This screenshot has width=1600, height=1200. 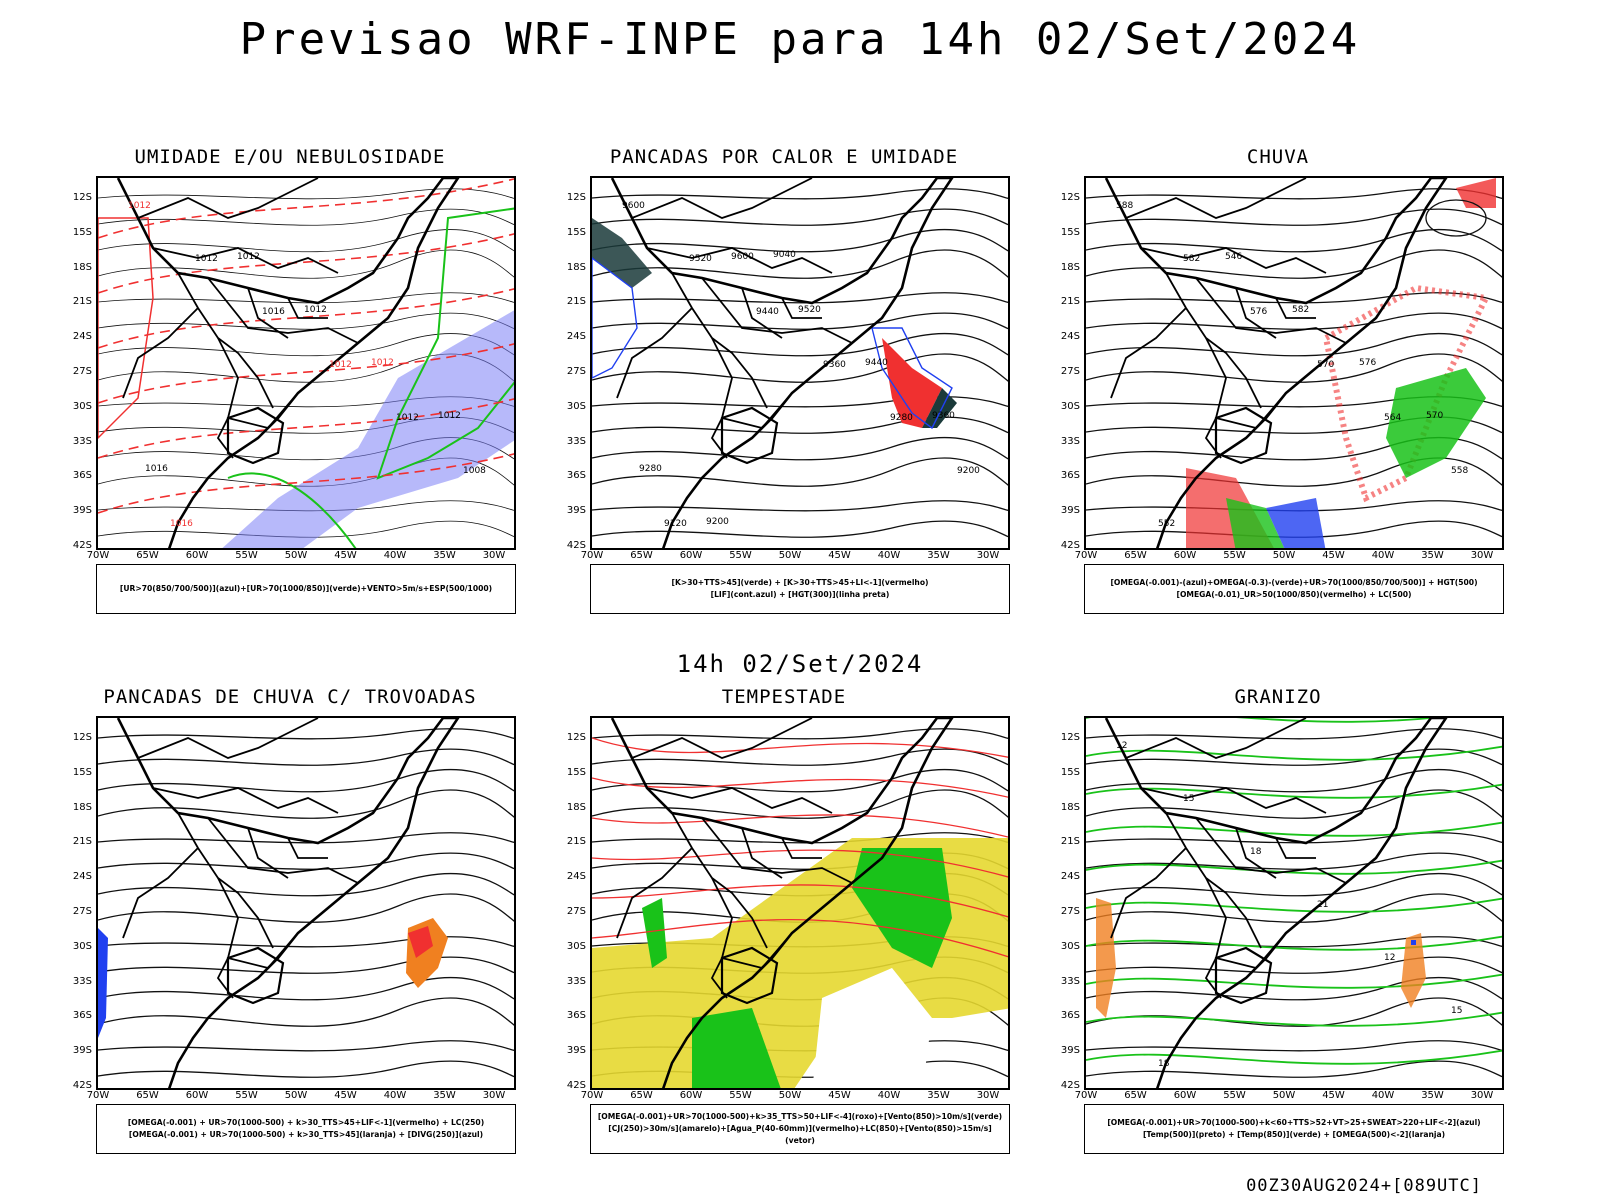 I want to click on hail-point, so click(x=1413, y=942).